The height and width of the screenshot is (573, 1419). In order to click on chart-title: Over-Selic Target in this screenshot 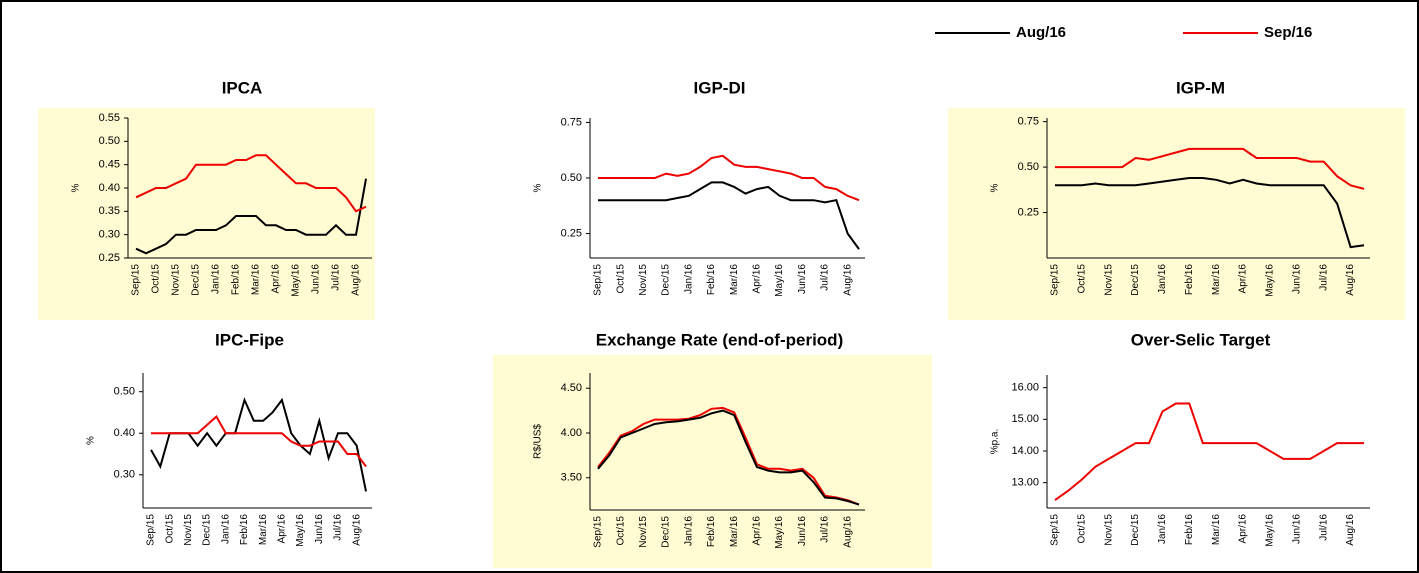, I will do `click(1201, 339)`.